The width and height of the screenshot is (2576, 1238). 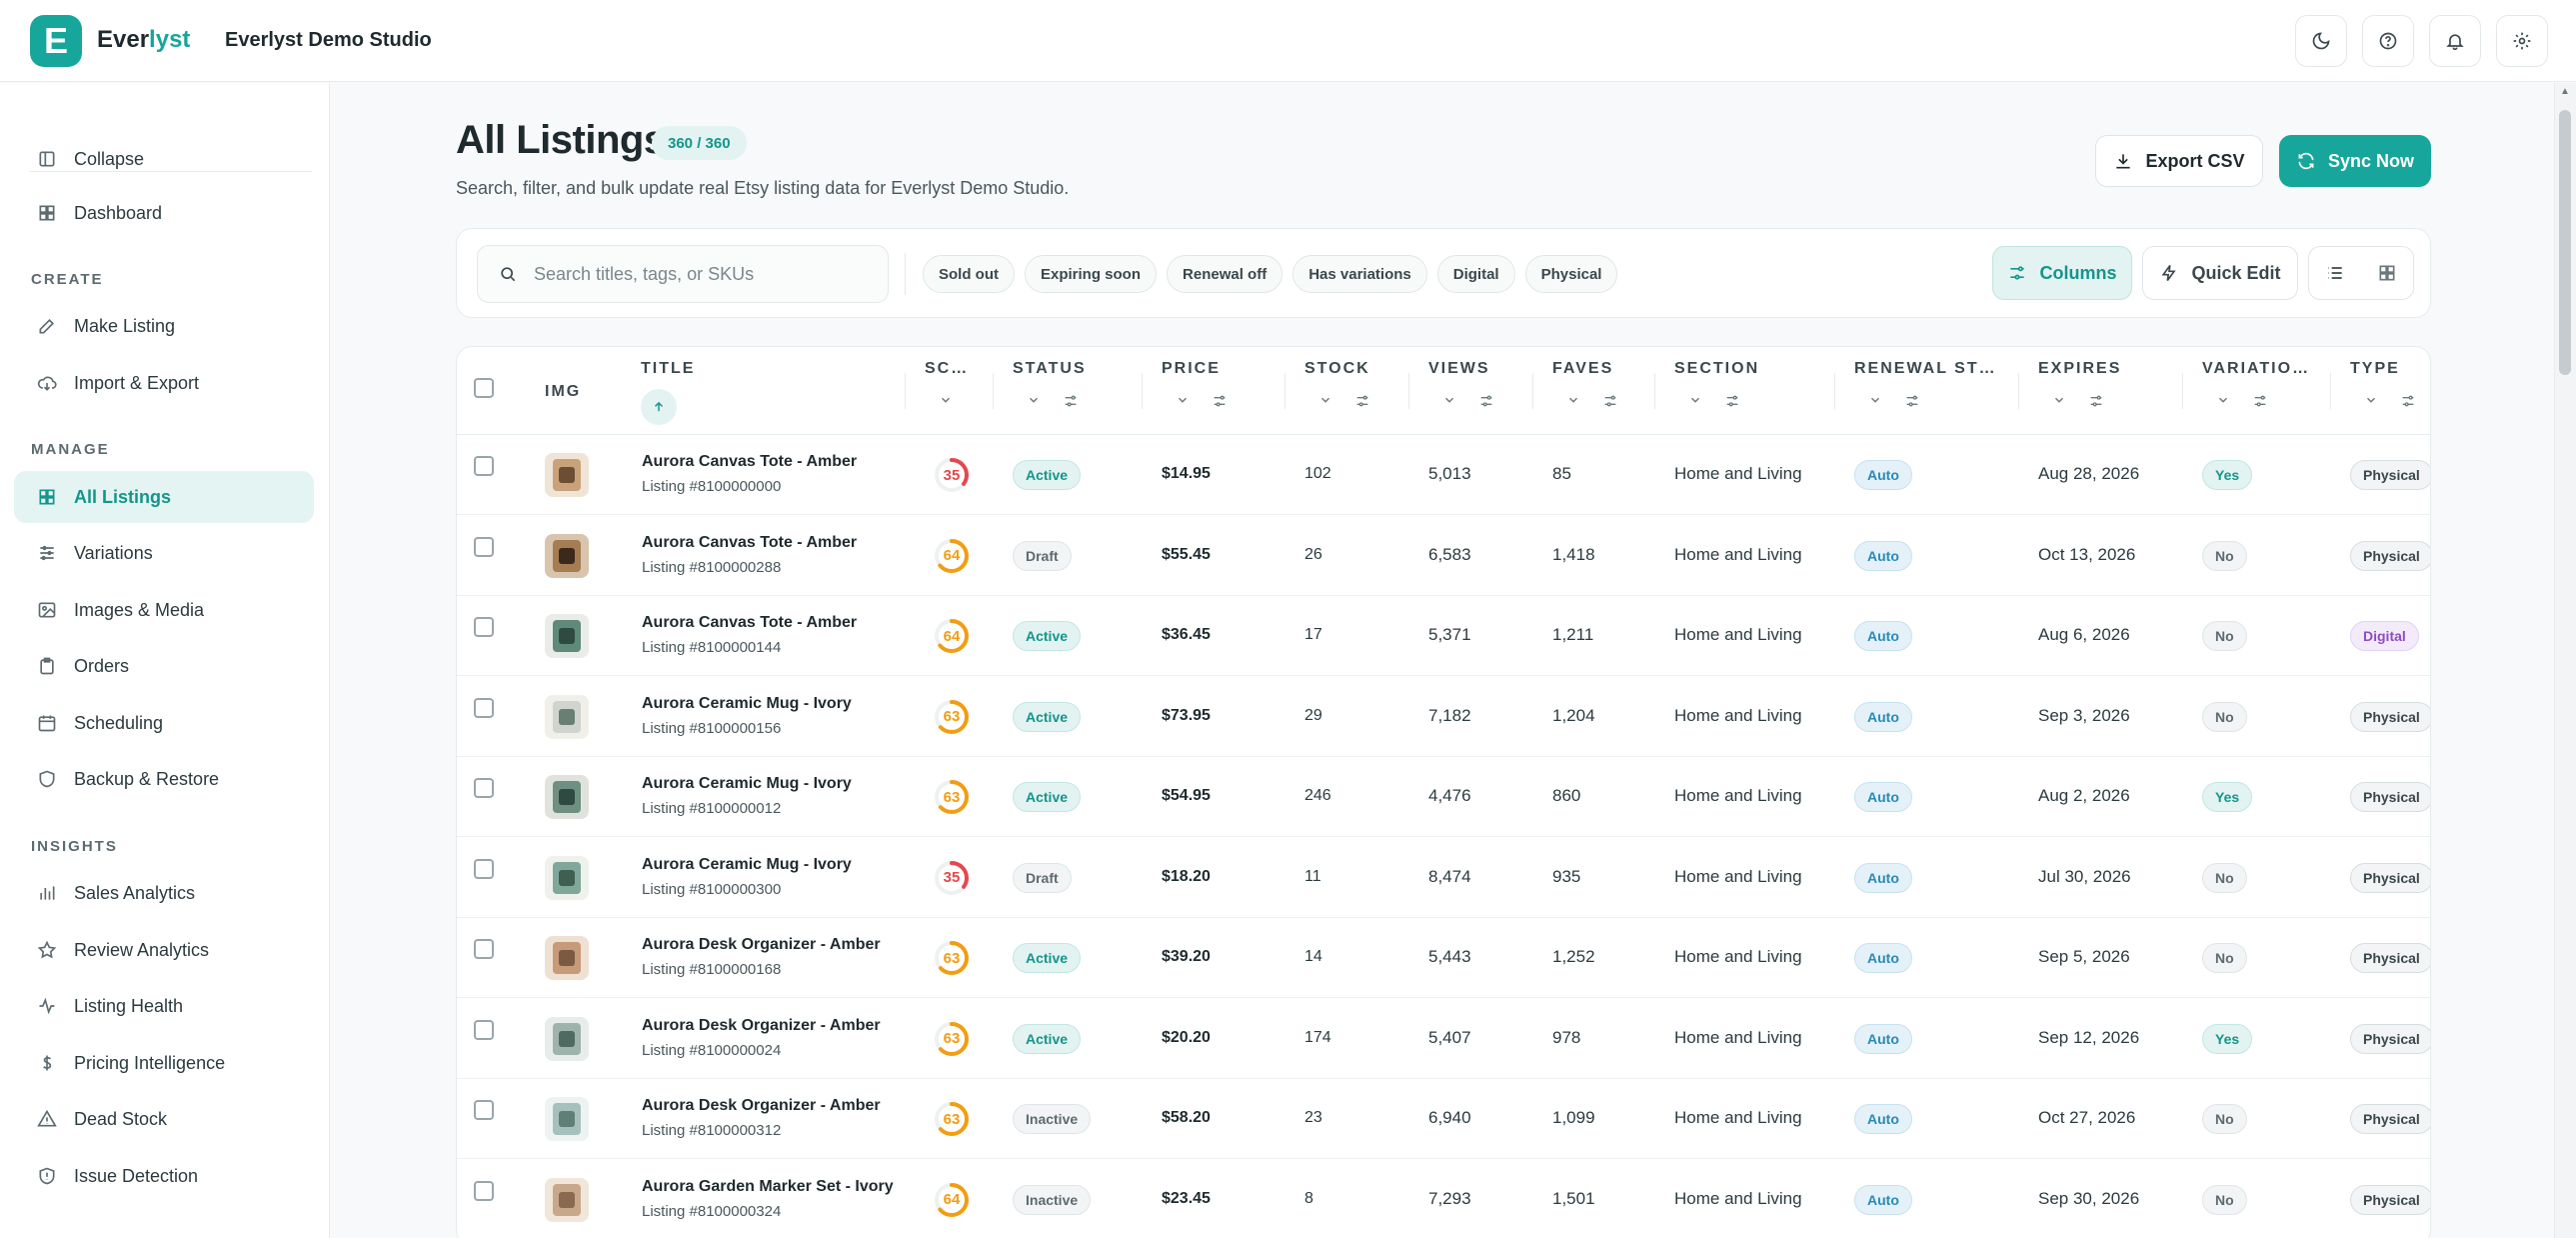 I want to click on sidebar-item-backup-restore: Backup & Restore, so click(x=164, y=779).